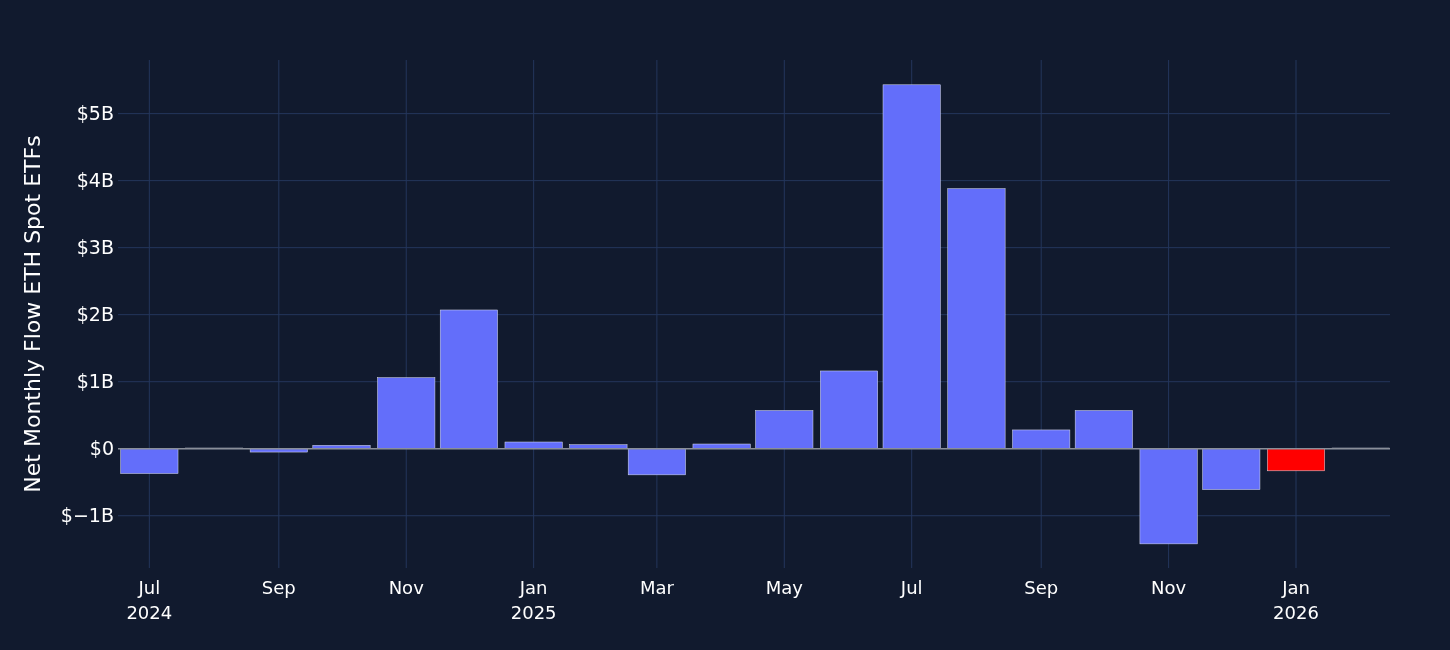 The width and height of the screenshot is (1450, 650). What do you see at coordinates (657, 587) in the screenshot?
I see `x-tick-label: Mar` at bounding box center [657, 587].